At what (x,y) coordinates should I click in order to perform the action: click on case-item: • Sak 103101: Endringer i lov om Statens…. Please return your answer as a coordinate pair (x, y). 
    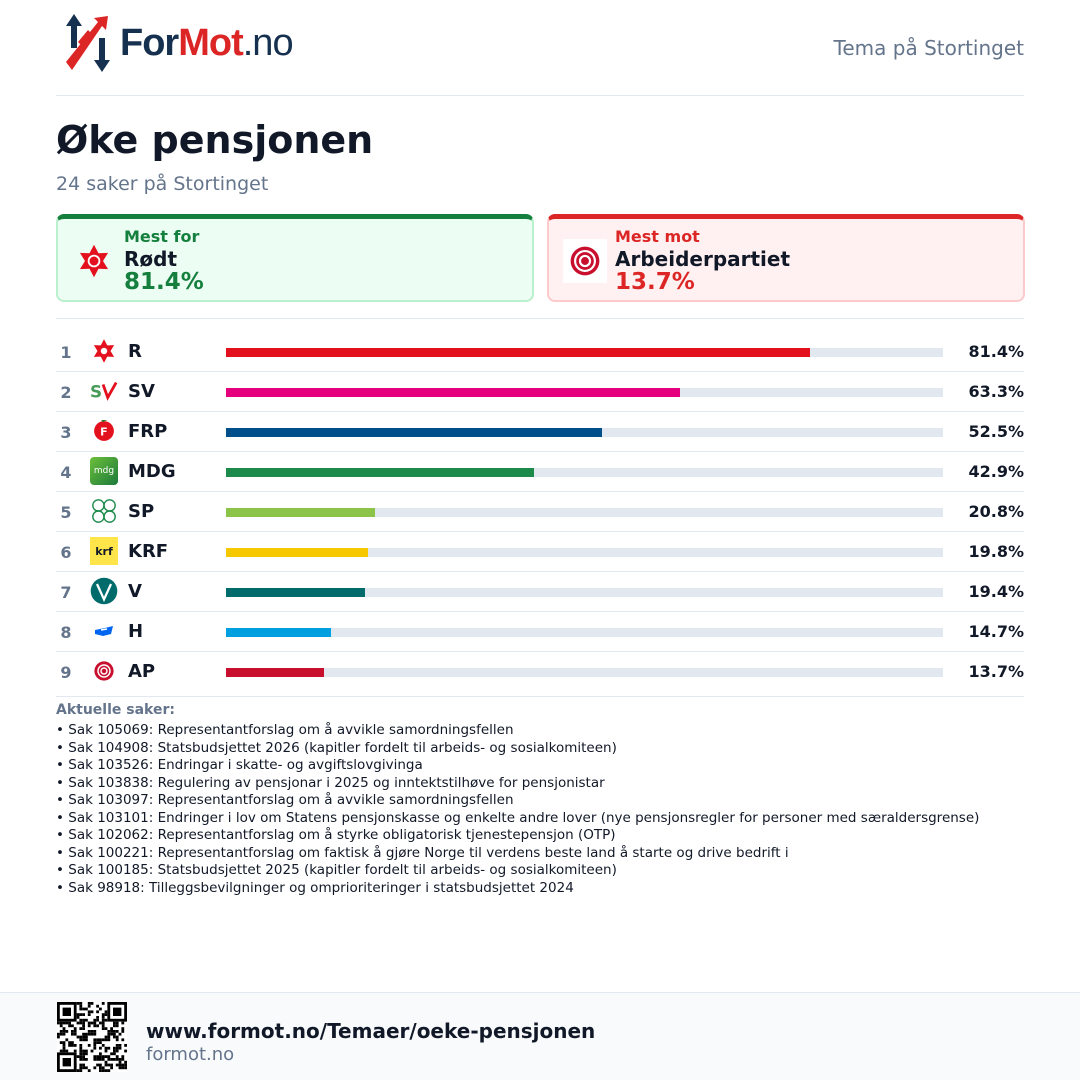
    Looking at the image, I should click on (518, 817).